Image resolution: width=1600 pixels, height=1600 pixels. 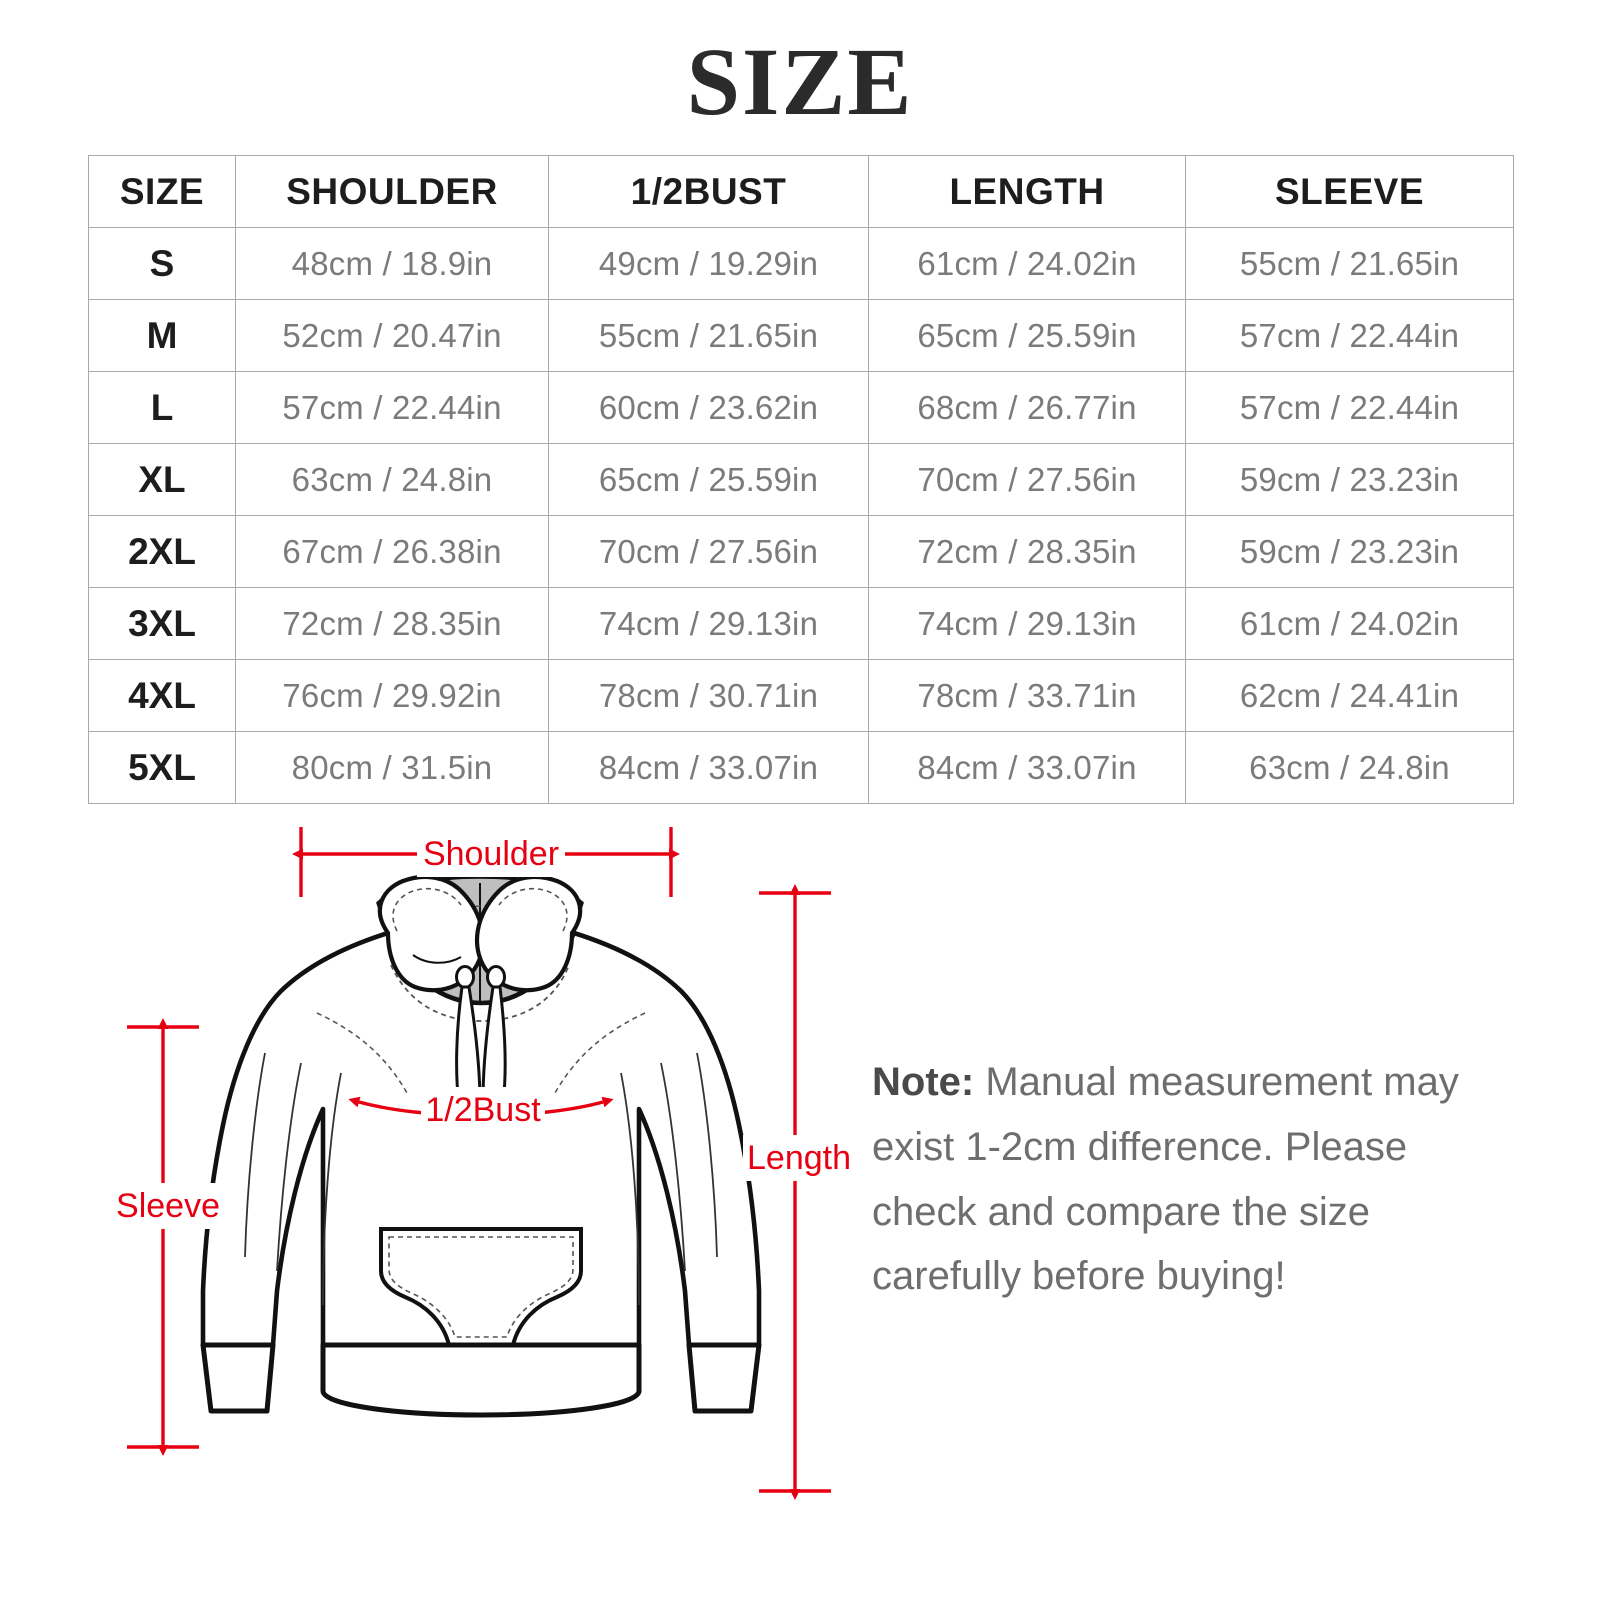 What do you see at coordinates (708, 695) in the screenshot?
I see `cell-bust: 78cm / 30.71in` at bounding box center [708, 695].